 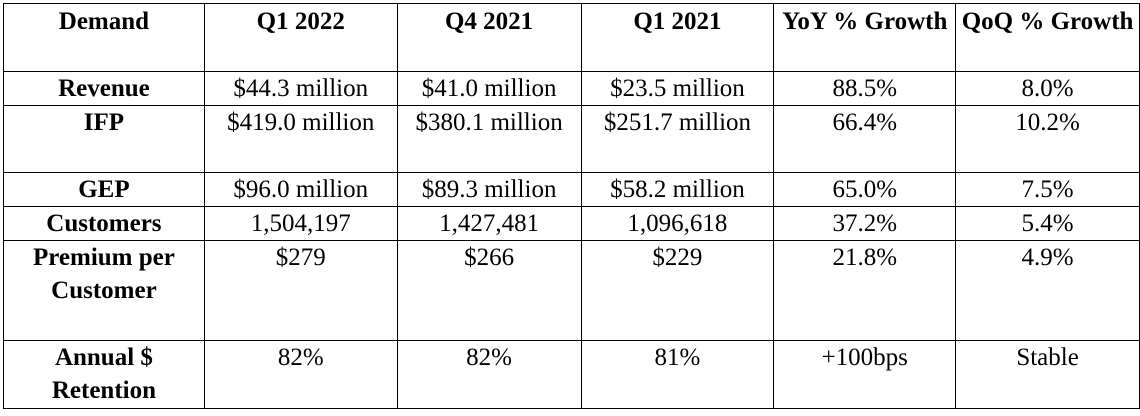 I want to click on cell-premium-yoy: 21.8%, so click(x=865, y=290).